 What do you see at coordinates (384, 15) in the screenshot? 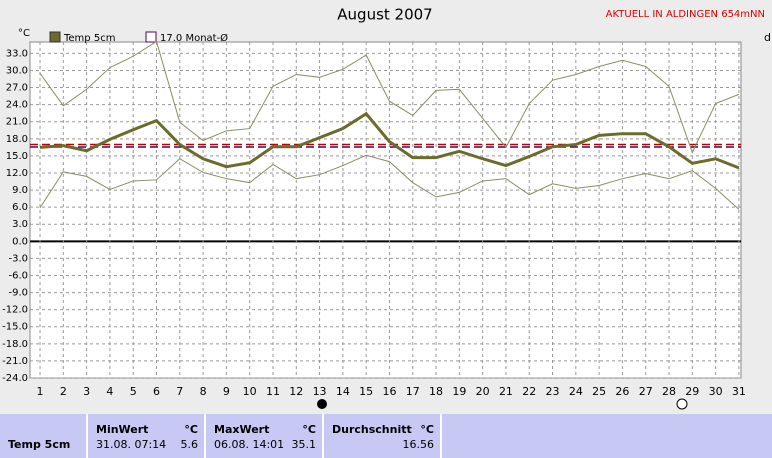
I see `chart-title: August 2007` at bounding box center [384, 15].